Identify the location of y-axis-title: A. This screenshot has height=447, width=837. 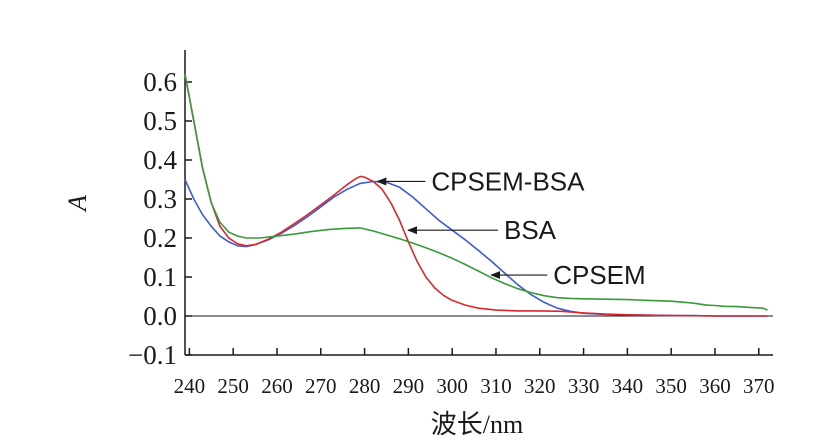
(77, 204).